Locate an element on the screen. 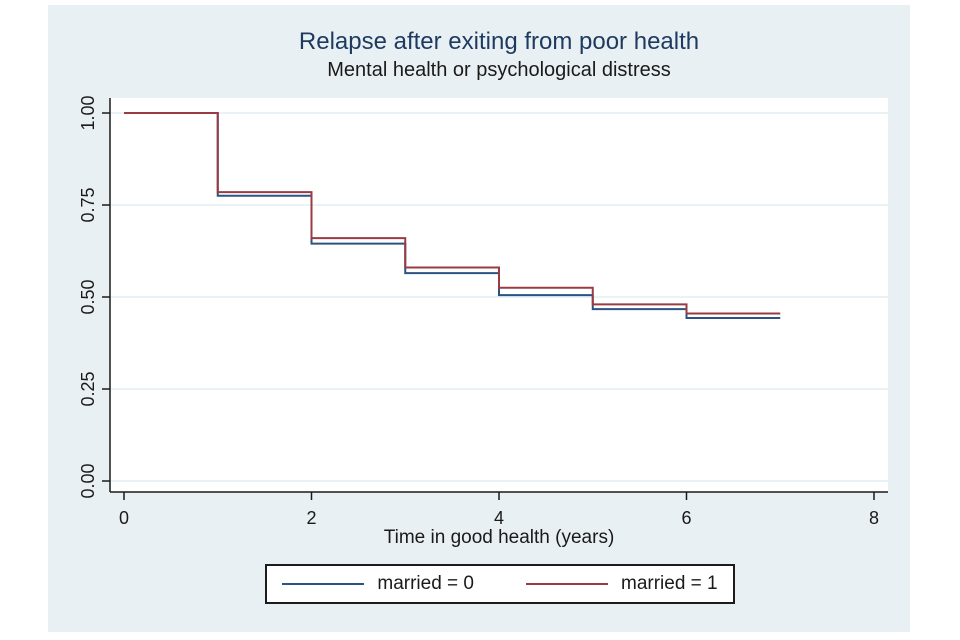 The height and width of the screenshot is (640, 960). x-tick-label: 0 is located at coordinates (124, 518).